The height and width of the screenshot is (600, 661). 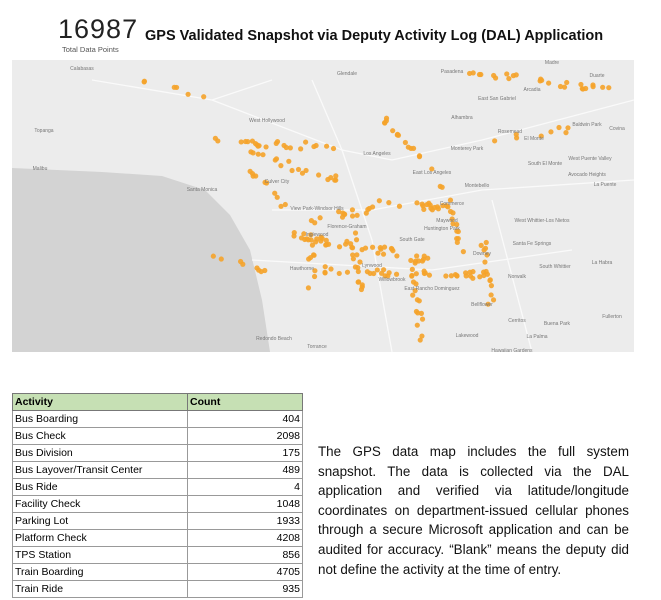 I want to click on map-label: Santa Fe Springs, so click(x=532, y=244).